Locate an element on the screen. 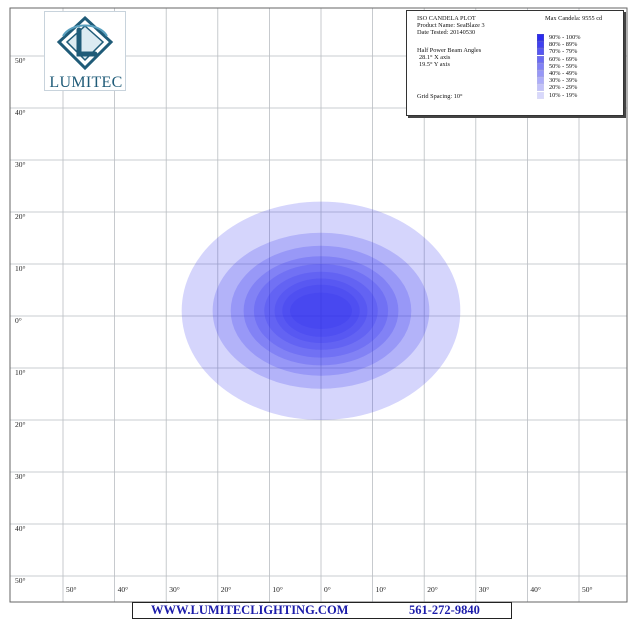  legend-entry: 70% - 79% is located at coordinates (557, 52).